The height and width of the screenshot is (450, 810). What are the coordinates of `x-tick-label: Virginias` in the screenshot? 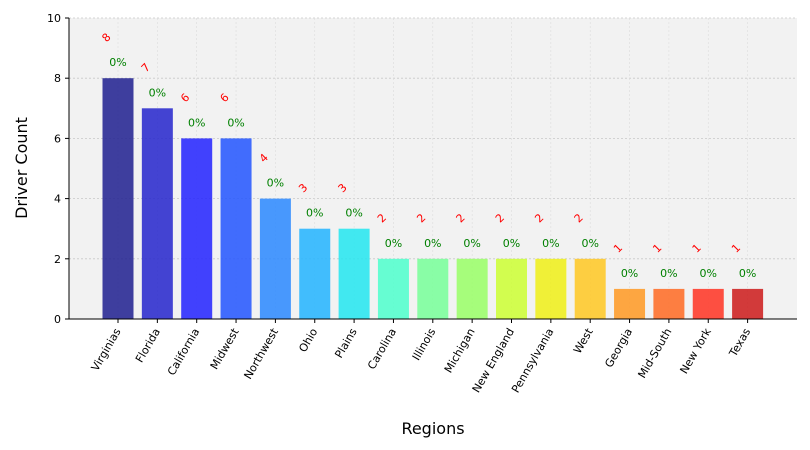 It's located at (106, 350).